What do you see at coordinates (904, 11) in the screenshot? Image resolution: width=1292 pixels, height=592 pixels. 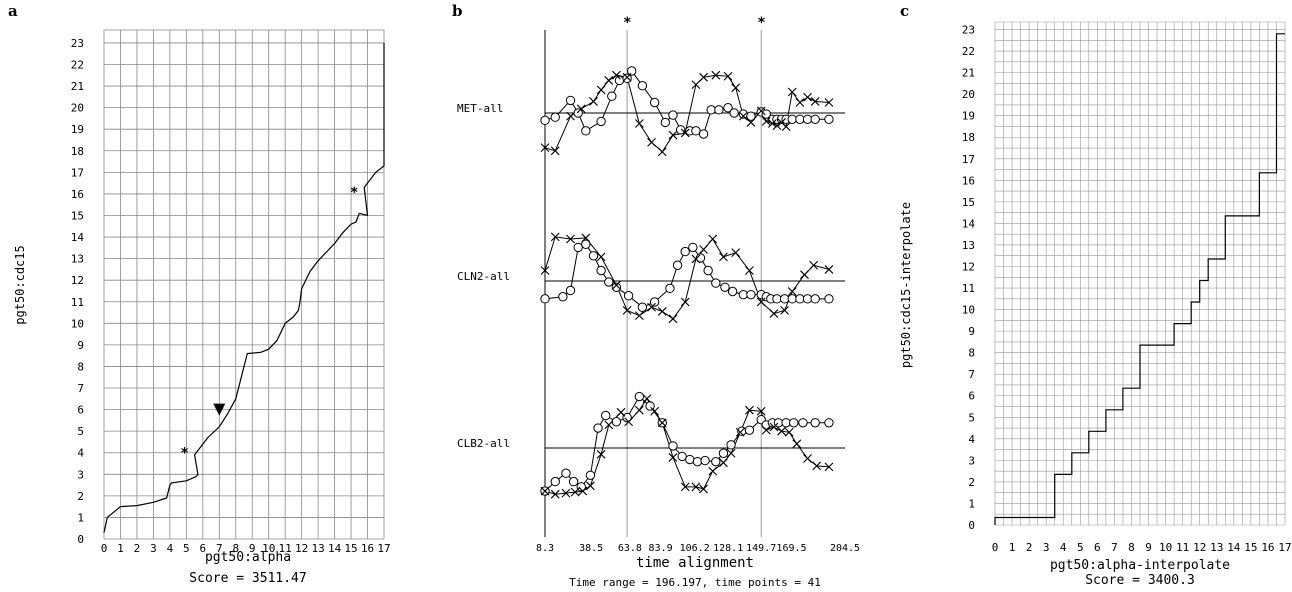 I see `panel-c-label: c` at bounding box center [904, 11].